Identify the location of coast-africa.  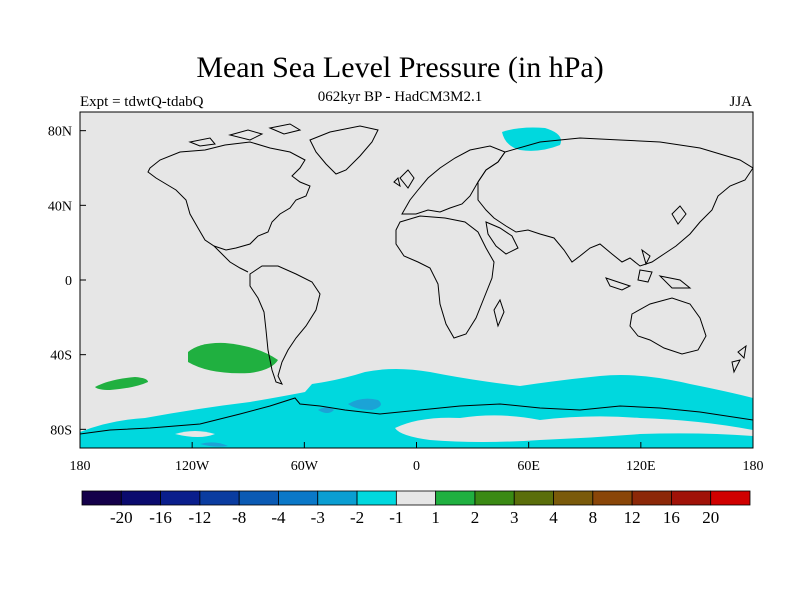
(445, 277).